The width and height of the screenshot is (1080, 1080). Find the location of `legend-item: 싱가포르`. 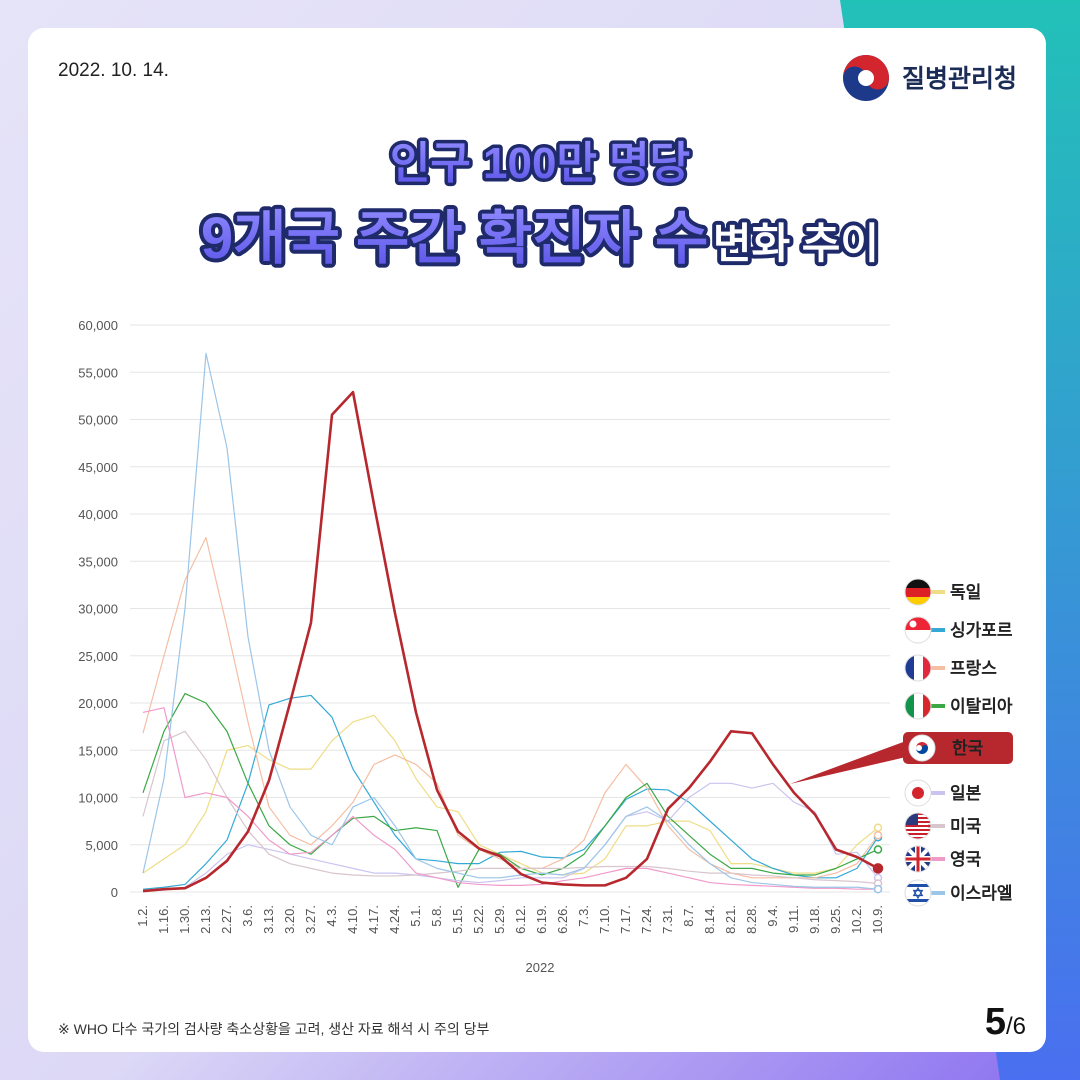

legend-item: 싱가포르 is located at coordinates (958, 630).